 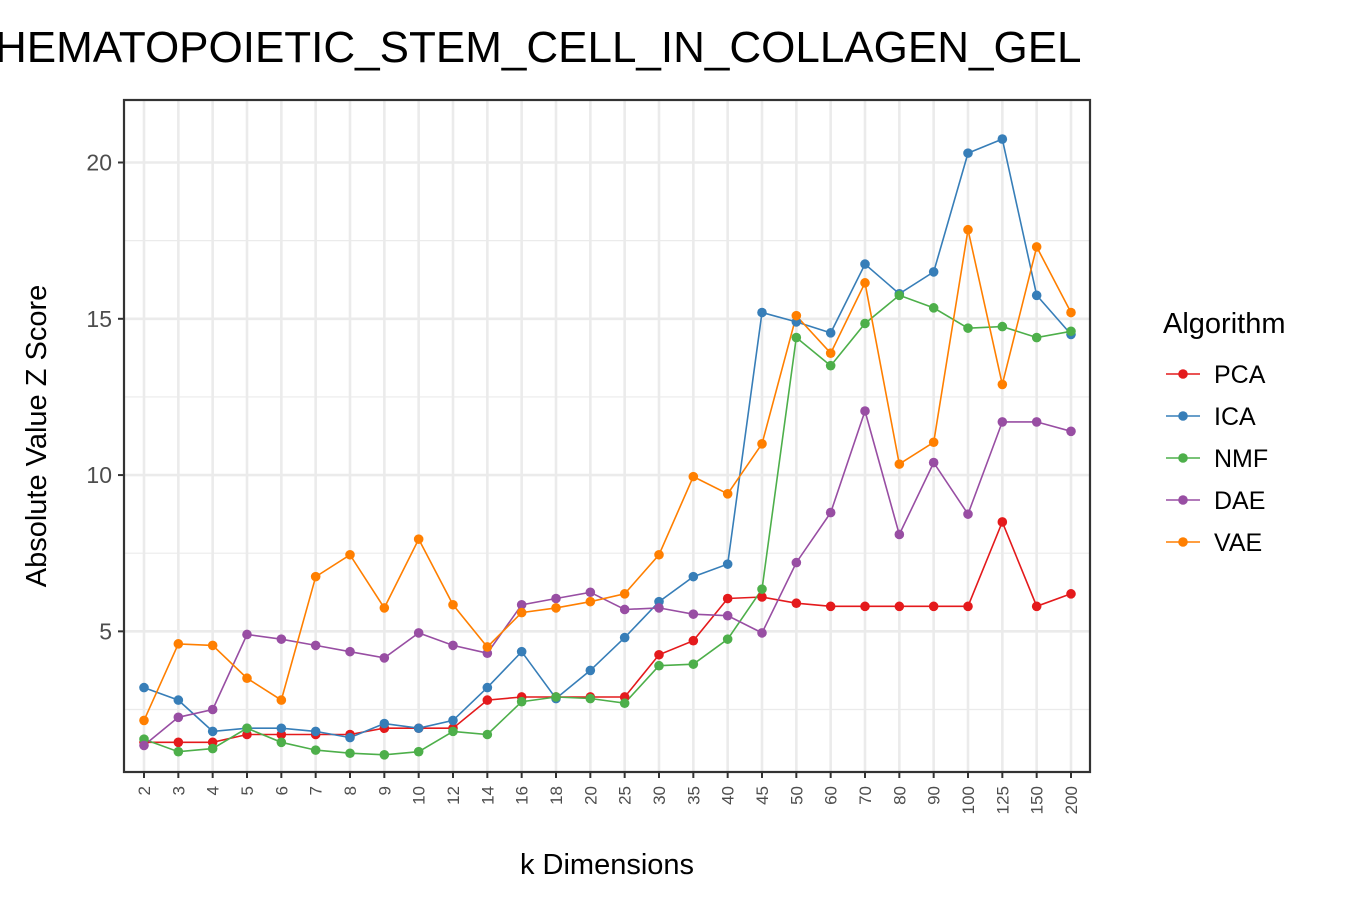 I want to click on x-tick-label: 8, so click(x=350, y=790).